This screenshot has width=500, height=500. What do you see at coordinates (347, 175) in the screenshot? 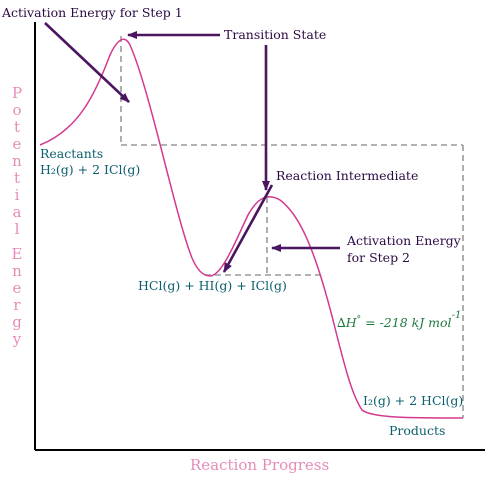
I see `reaction-intermediate-label: Reaction Intermediate` at bounding box center [347, 175].